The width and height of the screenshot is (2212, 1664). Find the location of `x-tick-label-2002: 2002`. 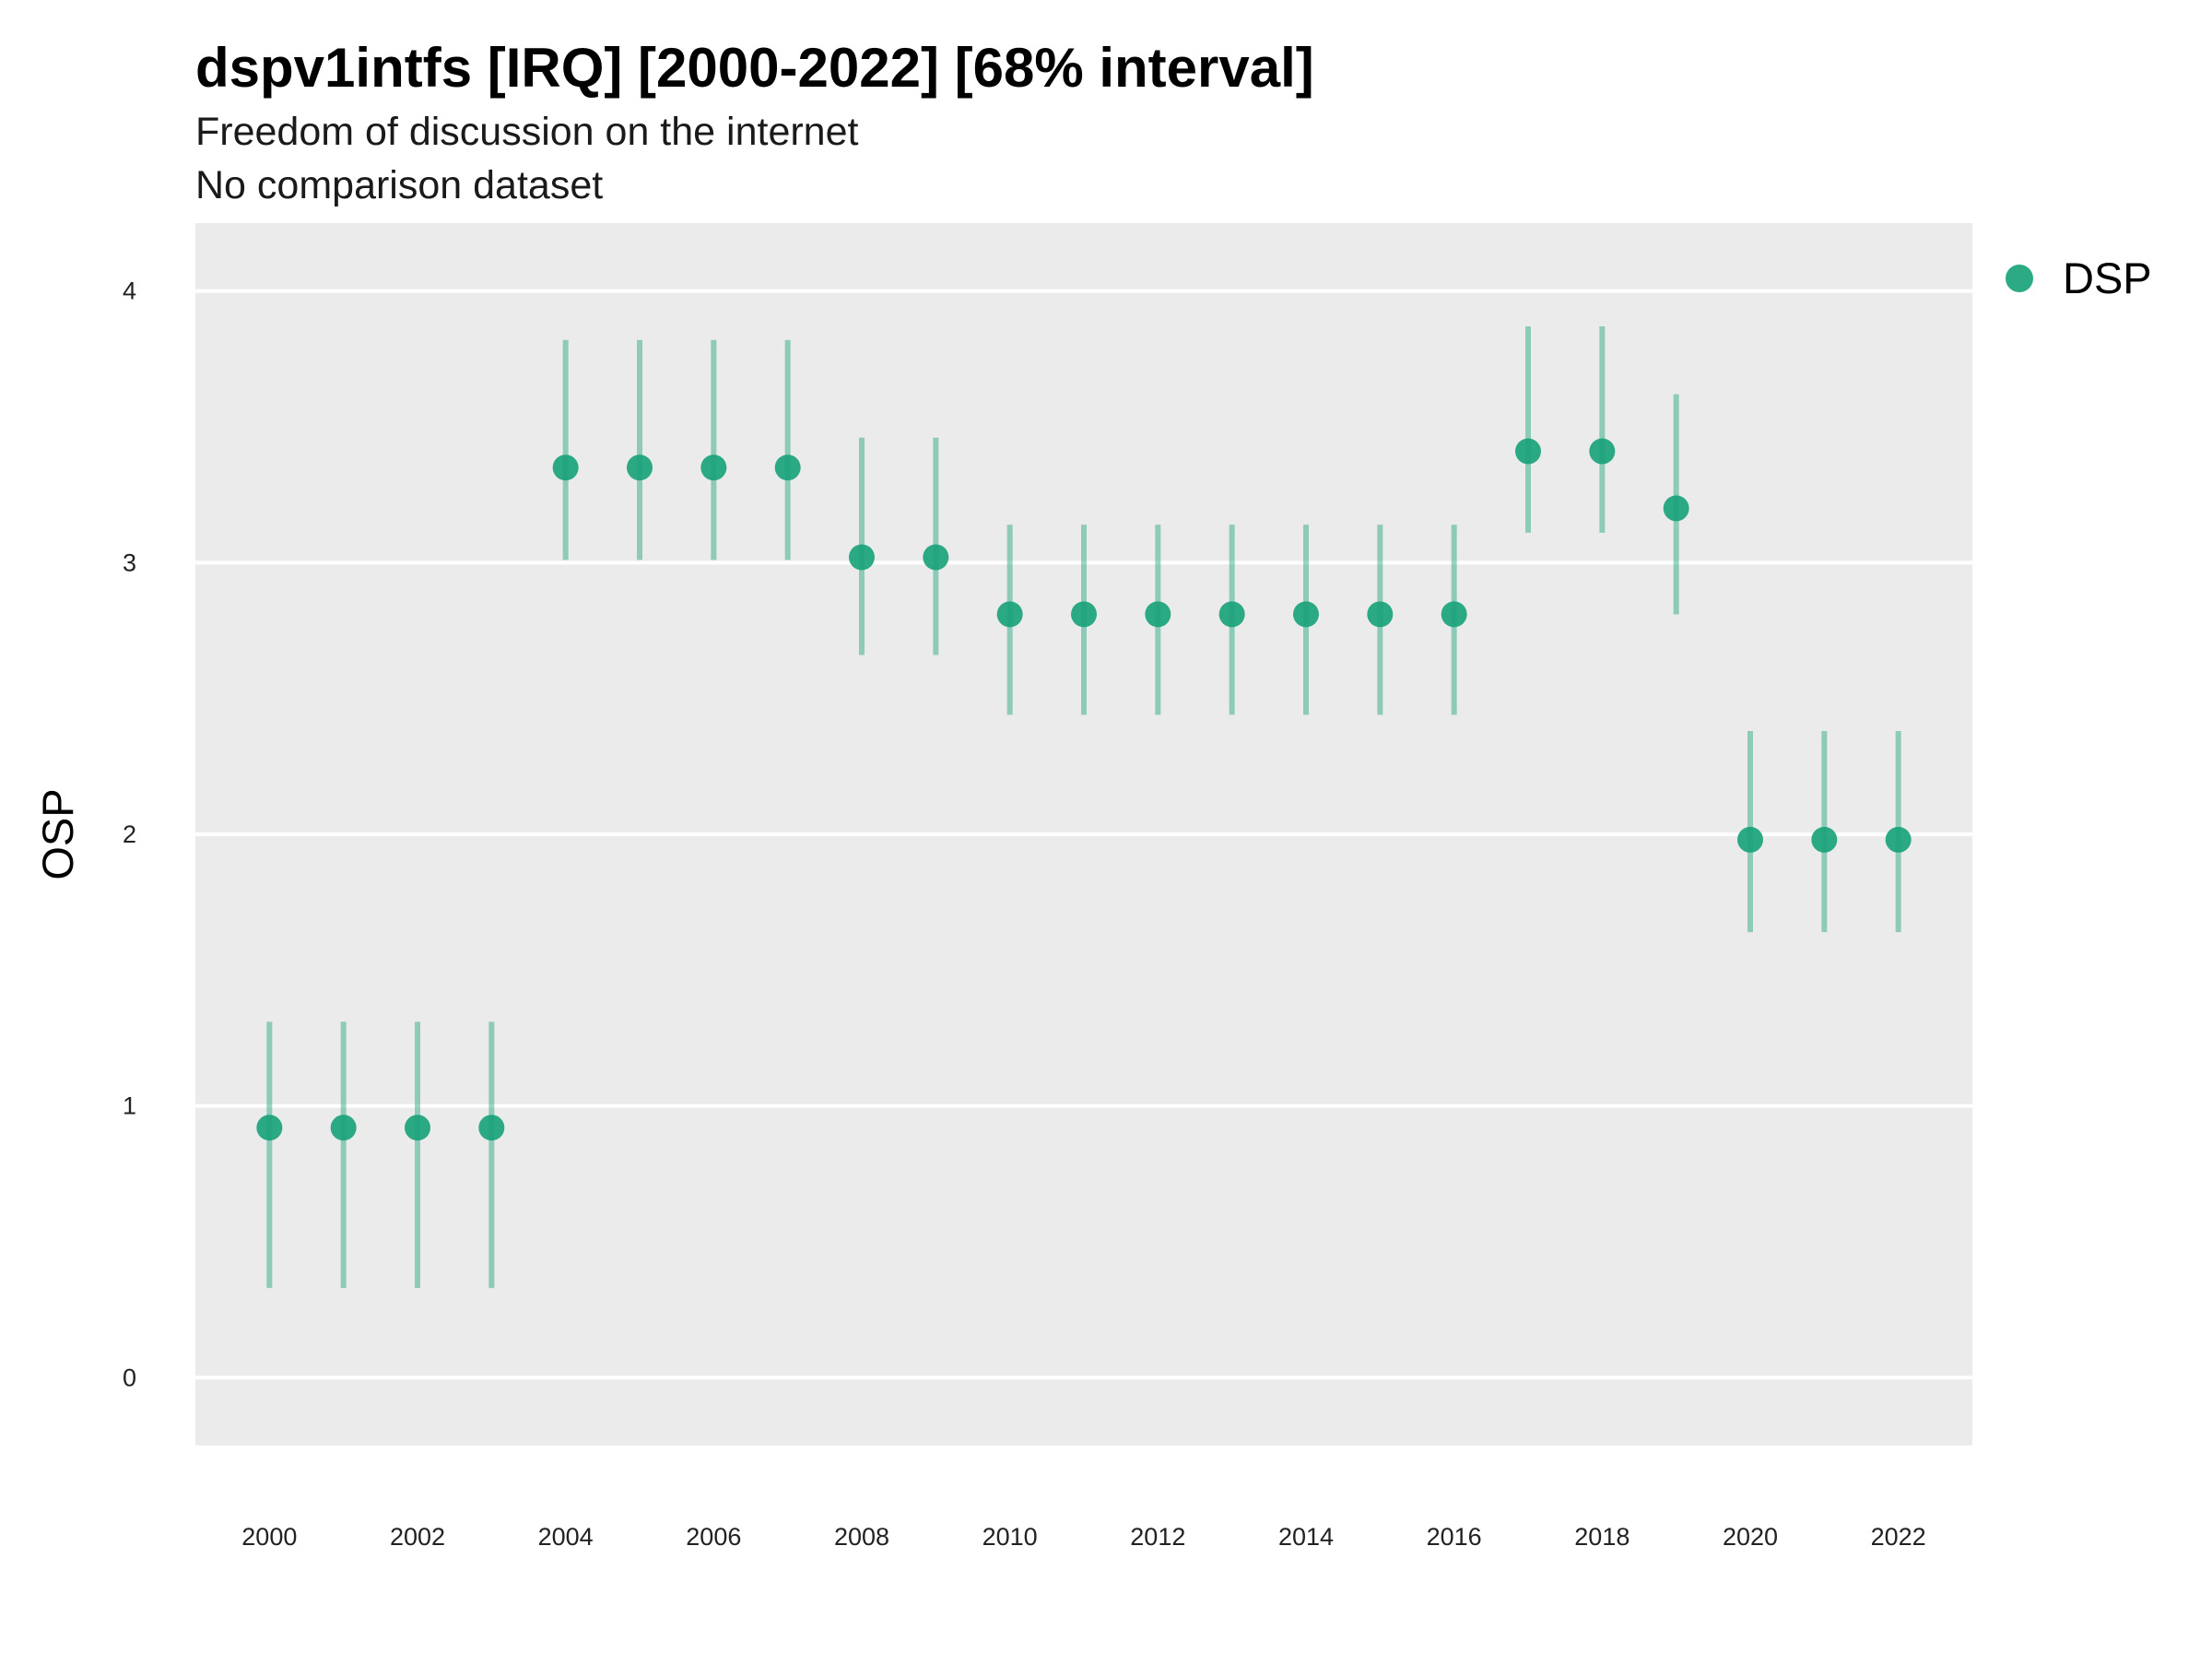

x-tick-label-2002: 2002 is located at coordinates (417, 1537).